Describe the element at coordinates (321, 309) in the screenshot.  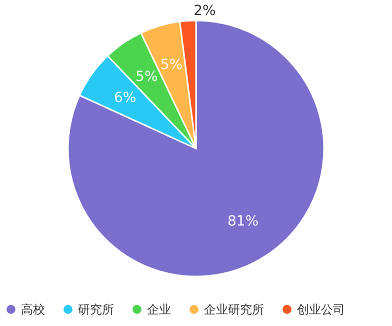
I see `legend-label: 创业公司` at that location.